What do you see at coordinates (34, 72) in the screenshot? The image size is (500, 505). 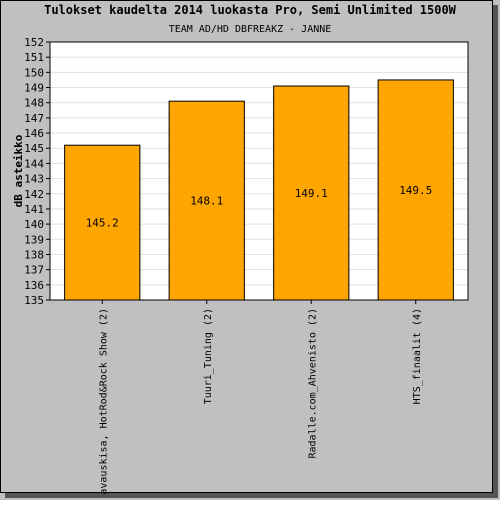 I see `y-tick-label: 150` at bounding box center [34, 72].